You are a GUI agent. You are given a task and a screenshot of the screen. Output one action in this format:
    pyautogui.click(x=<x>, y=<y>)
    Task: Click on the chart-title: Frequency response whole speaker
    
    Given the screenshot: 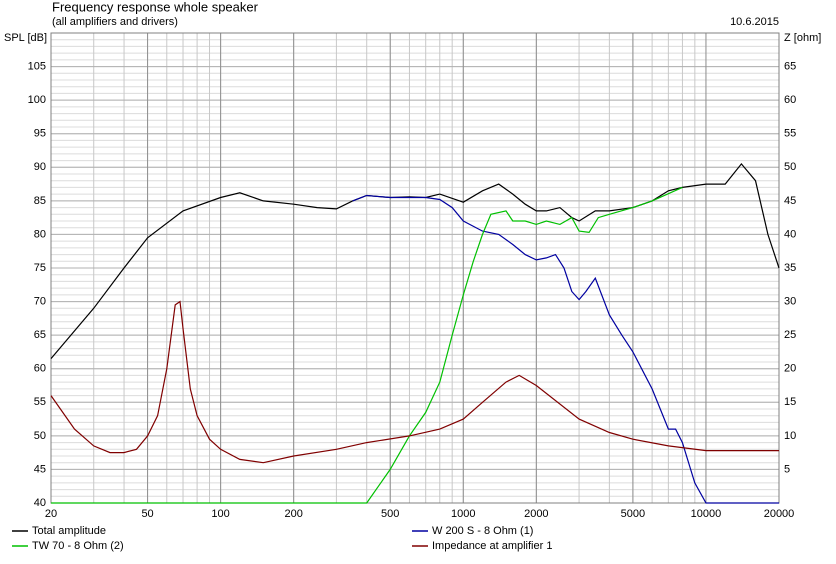 What is the action you would take?
    pyautogui.click(x=155, y=7)
    